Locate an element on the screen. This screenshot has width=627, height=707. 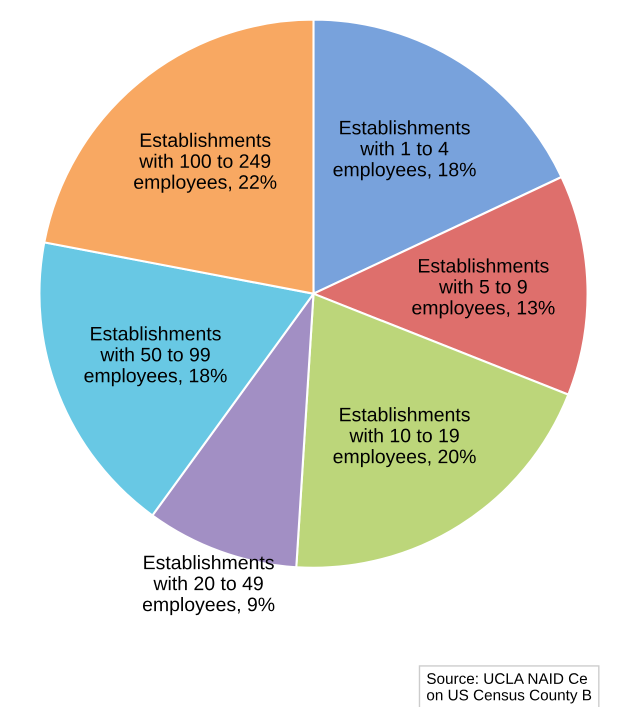
slice-label: Establishments with 100 to 249 employees, 22% is located at coordinates (205, 162).